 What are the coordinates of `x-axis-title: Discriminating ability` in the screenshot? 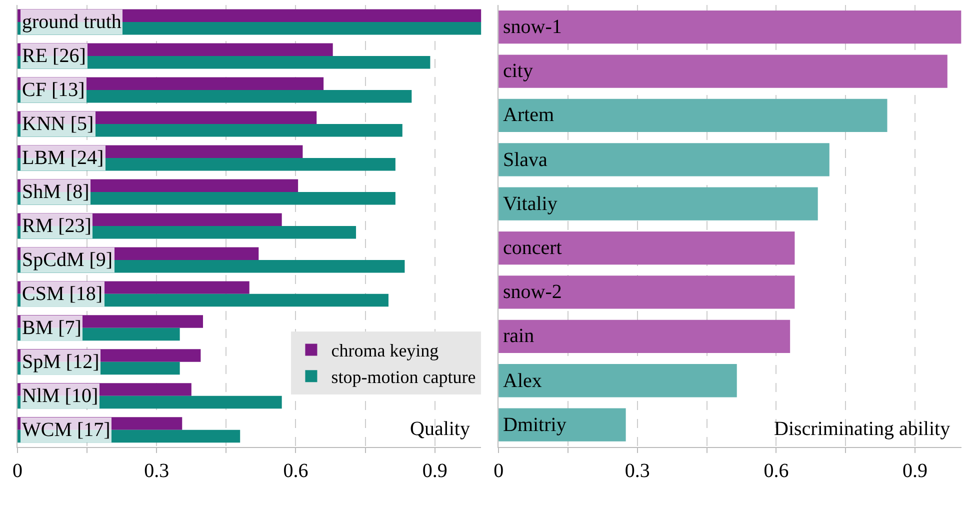 It's located at (862, 429).